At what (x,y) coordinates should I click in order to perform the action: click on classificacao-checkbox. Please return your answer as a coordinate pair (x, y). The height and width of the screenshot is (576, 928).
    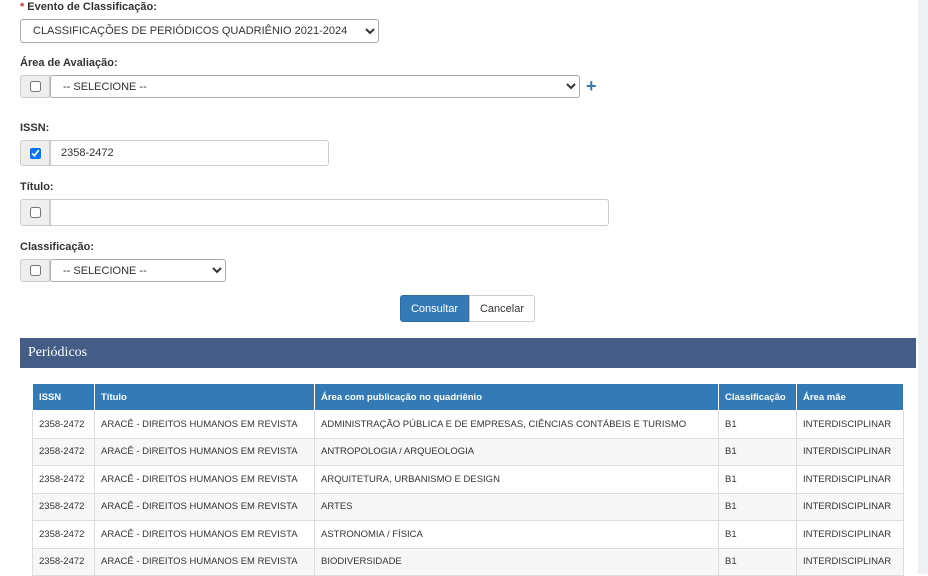
    Looking at the image, I should click on (35, 270).